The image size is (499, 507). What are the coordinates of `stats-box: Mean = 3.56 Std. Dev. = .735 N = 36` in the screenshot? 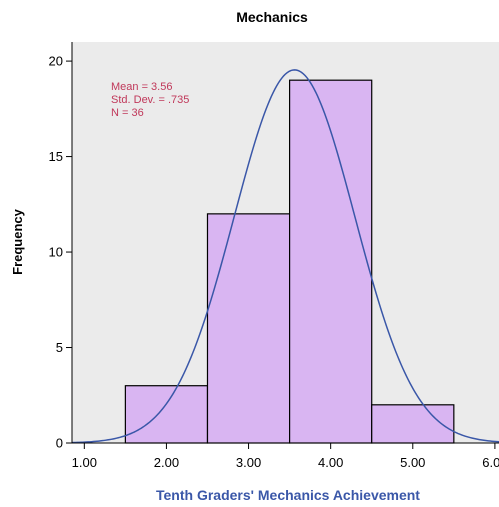 It's located at (150, 100).